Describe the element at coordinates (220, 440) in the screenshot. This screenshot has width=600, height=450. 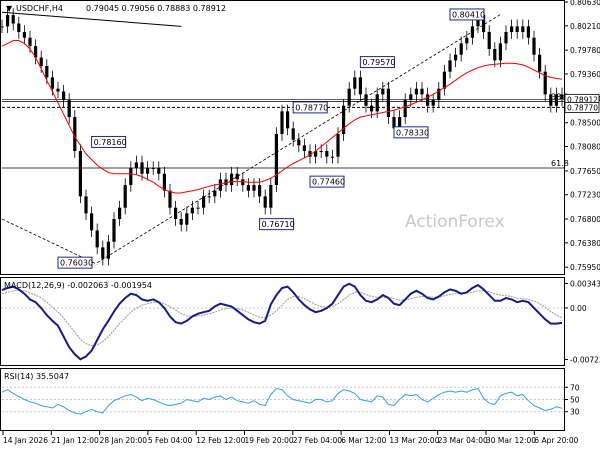
I see `time-tick-label: 12 Feb 12:00` at that location.